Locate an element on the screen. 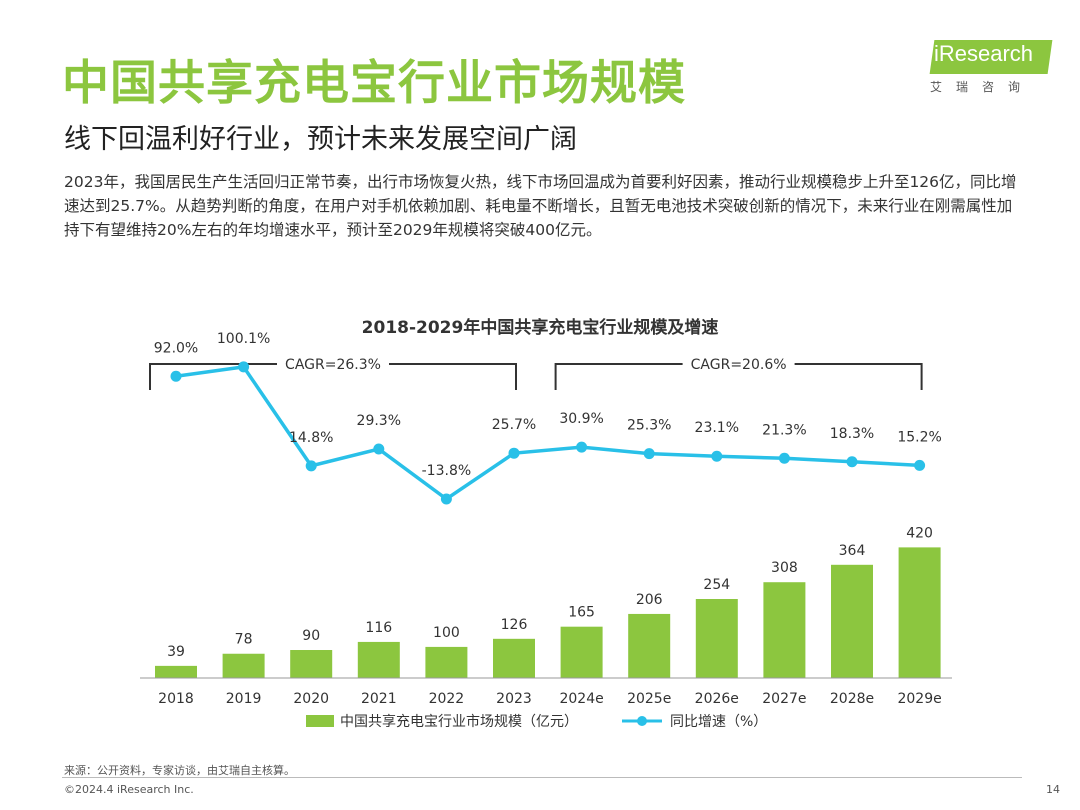 This screenshot has width=1080, height=810. growth-point-2021 is located at coordinates (379, 449).